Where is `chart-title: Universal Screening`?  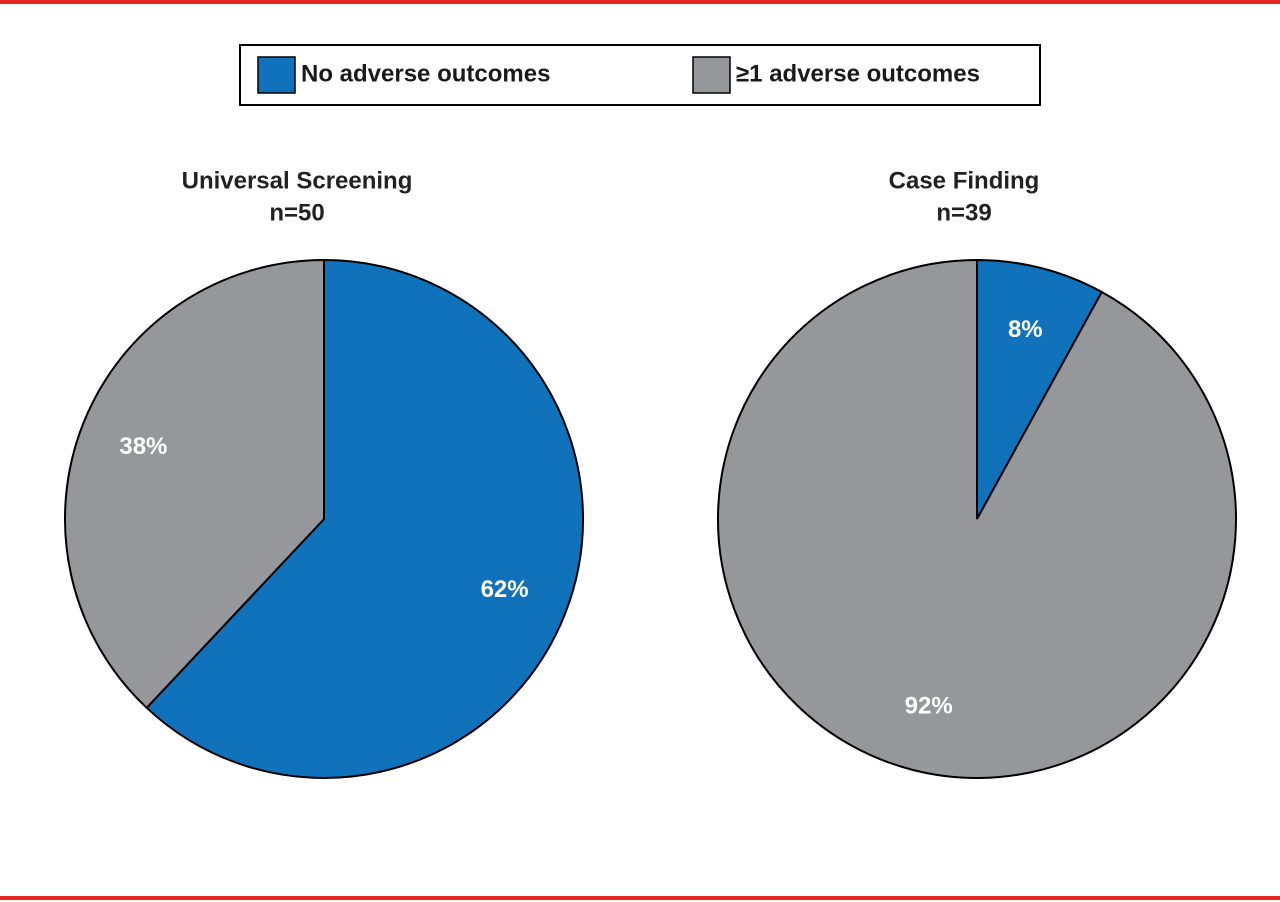 chart-title: Universal Screening is located at coordinates (297, 180).